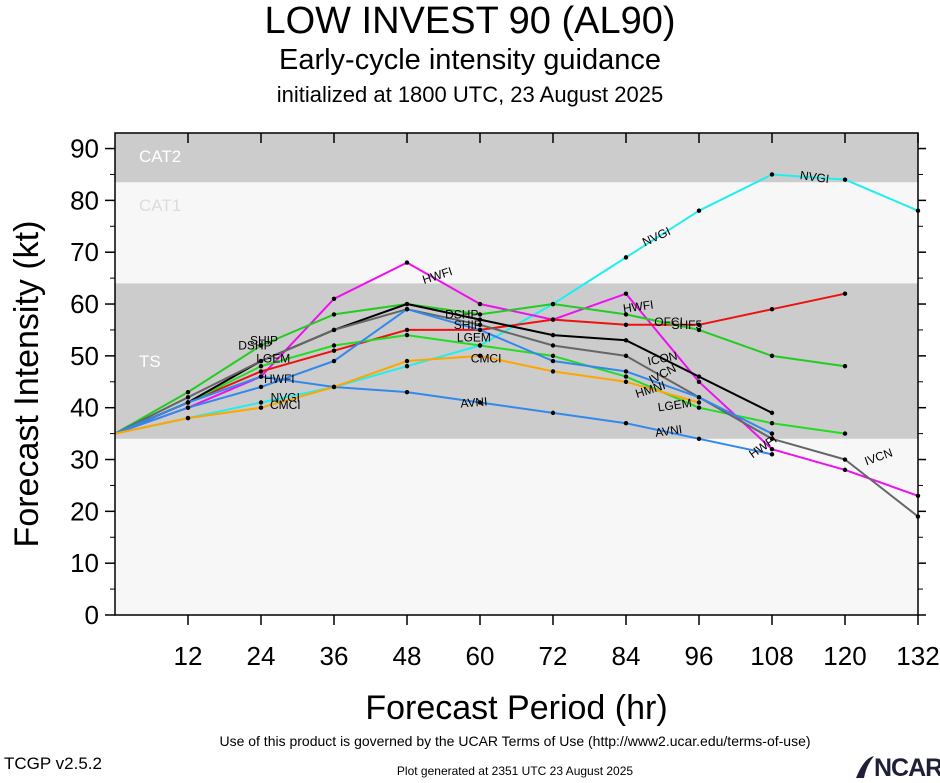 The image size is (940, 783). I want to click on chart-title: LOW INVEST 90 (AL90), so click(470, 21).